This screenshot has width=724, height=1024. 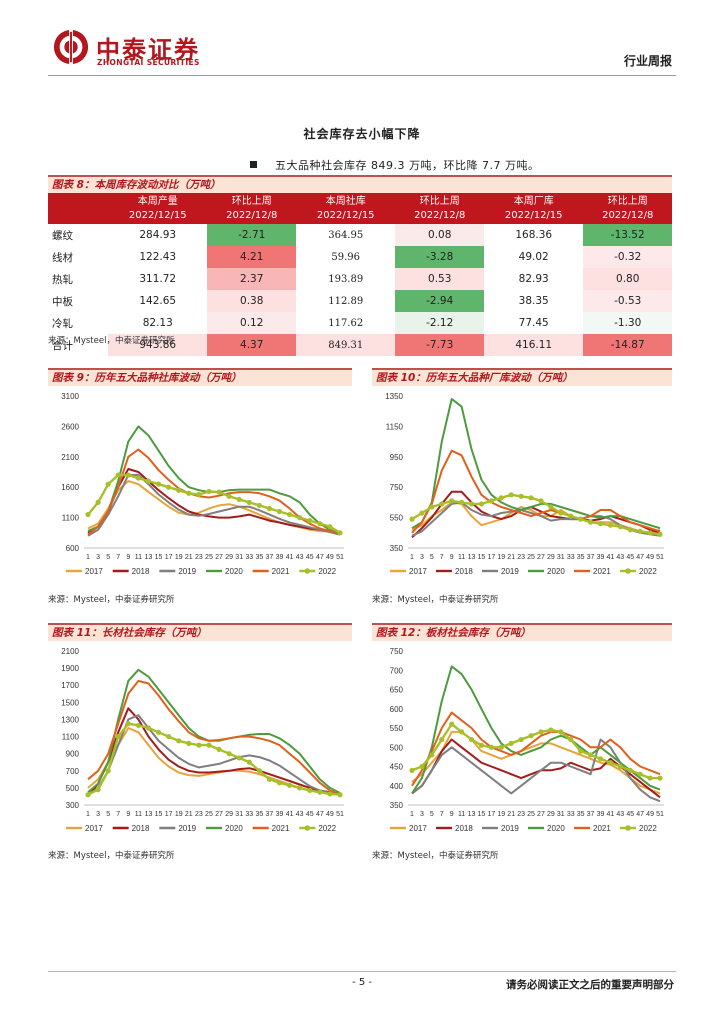 What do you see at coordinates (73, 771) in the screenshot?
I see `y-tick-label: 700` at bounding box center [73, 771].